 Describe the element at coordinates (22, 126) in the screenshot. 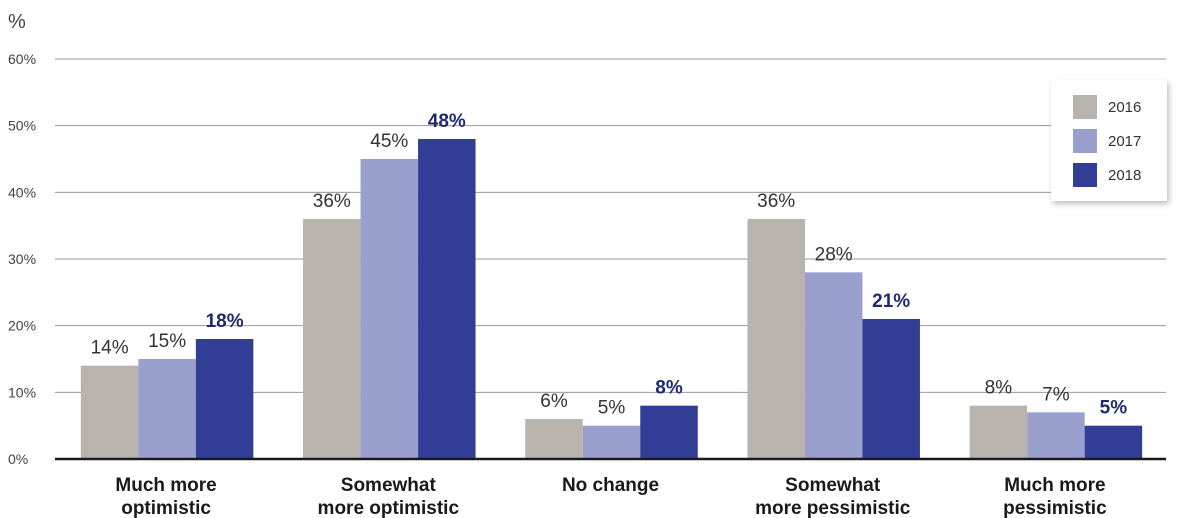

I see `y-tick-label: 50%` at that location.